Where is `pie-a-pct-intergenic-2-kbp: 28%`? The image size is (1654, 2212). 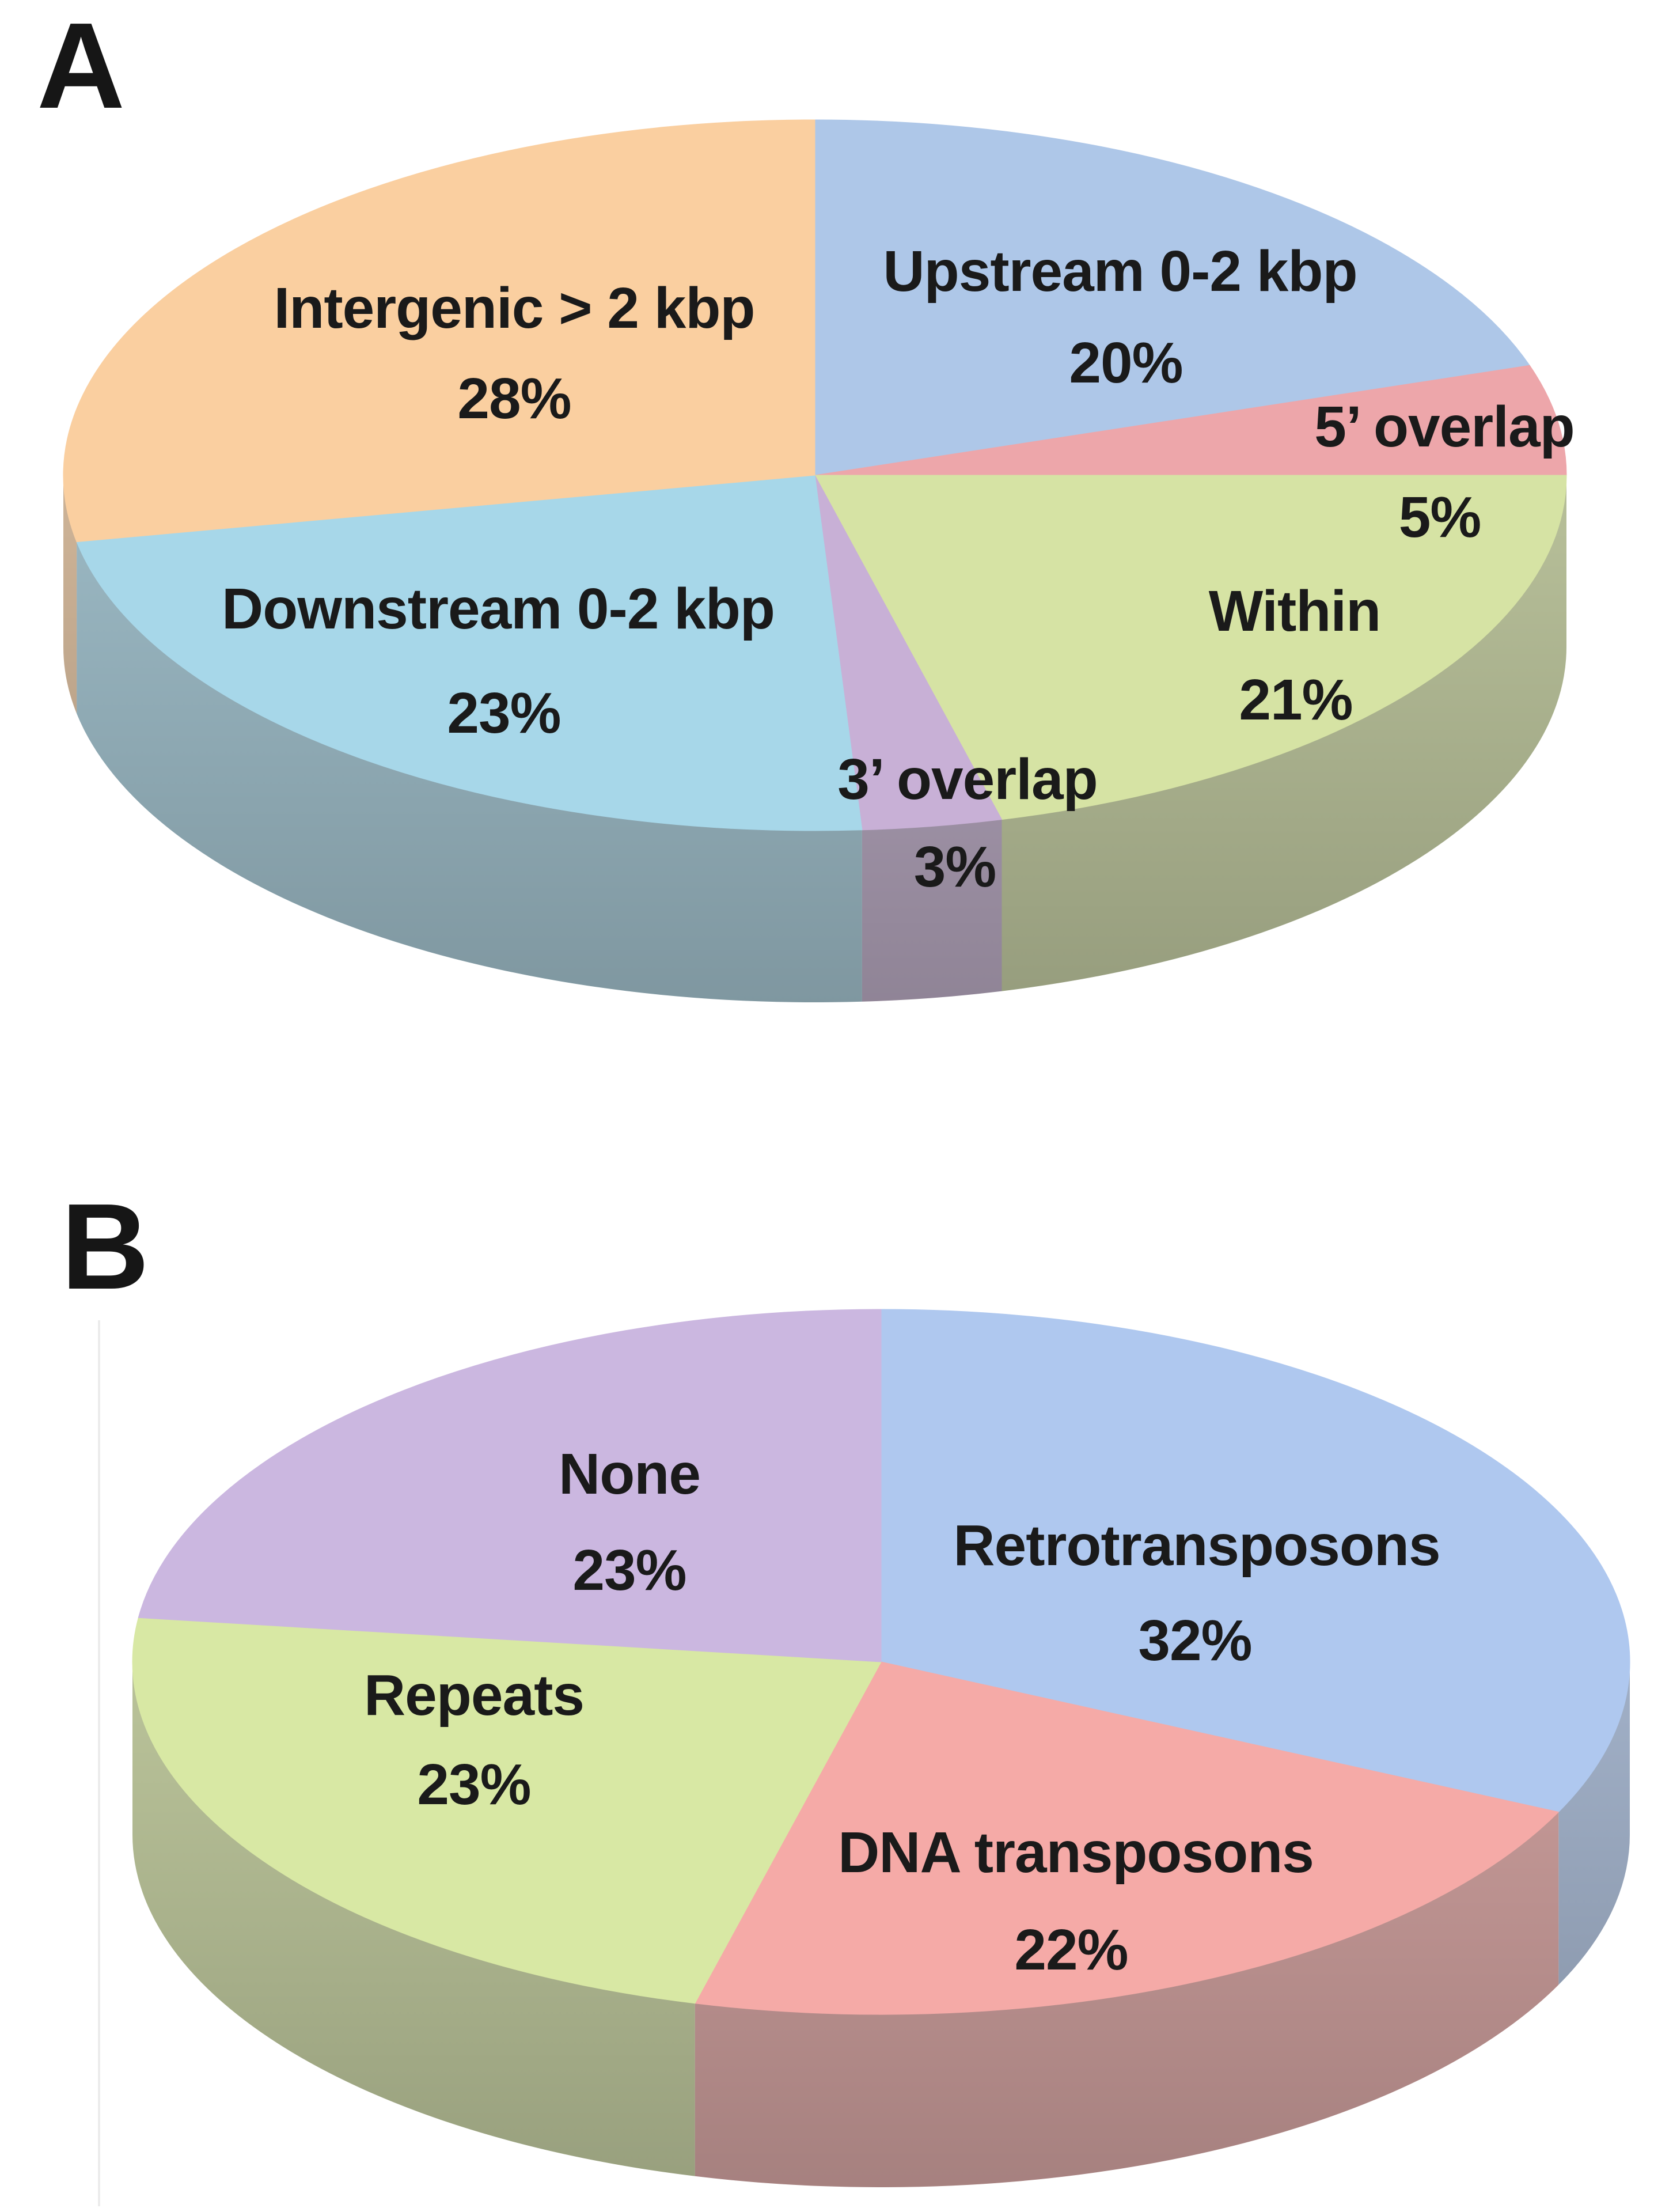 pie-a-pct-intergenic-2-kbp: 28% is located at coordinates (514, 398).